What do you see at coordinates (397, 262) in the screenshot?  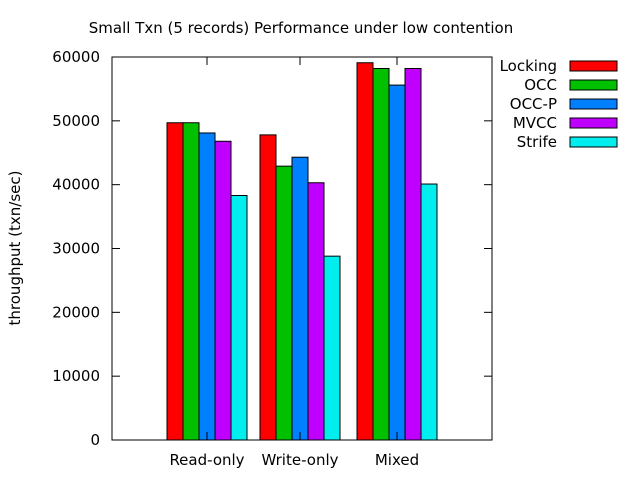 I see `bar-occ-p-mixed` at bounding box center [397, 262].